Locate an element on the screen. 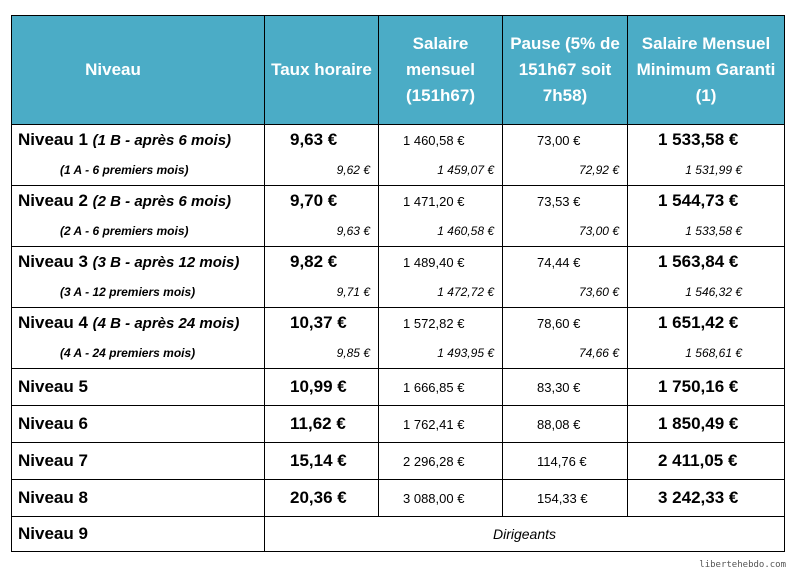  sub-salaire-cell: 1 493,95 € is located at coordinates (440, 353).